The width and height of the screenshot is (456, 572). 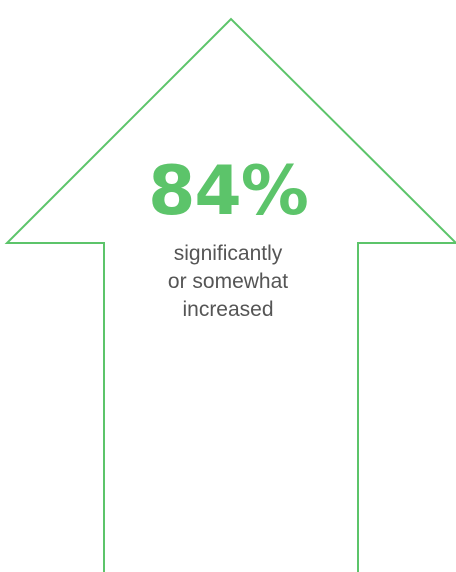 I want to click on stat-percentage: 84%, so click(x=228, y=192).